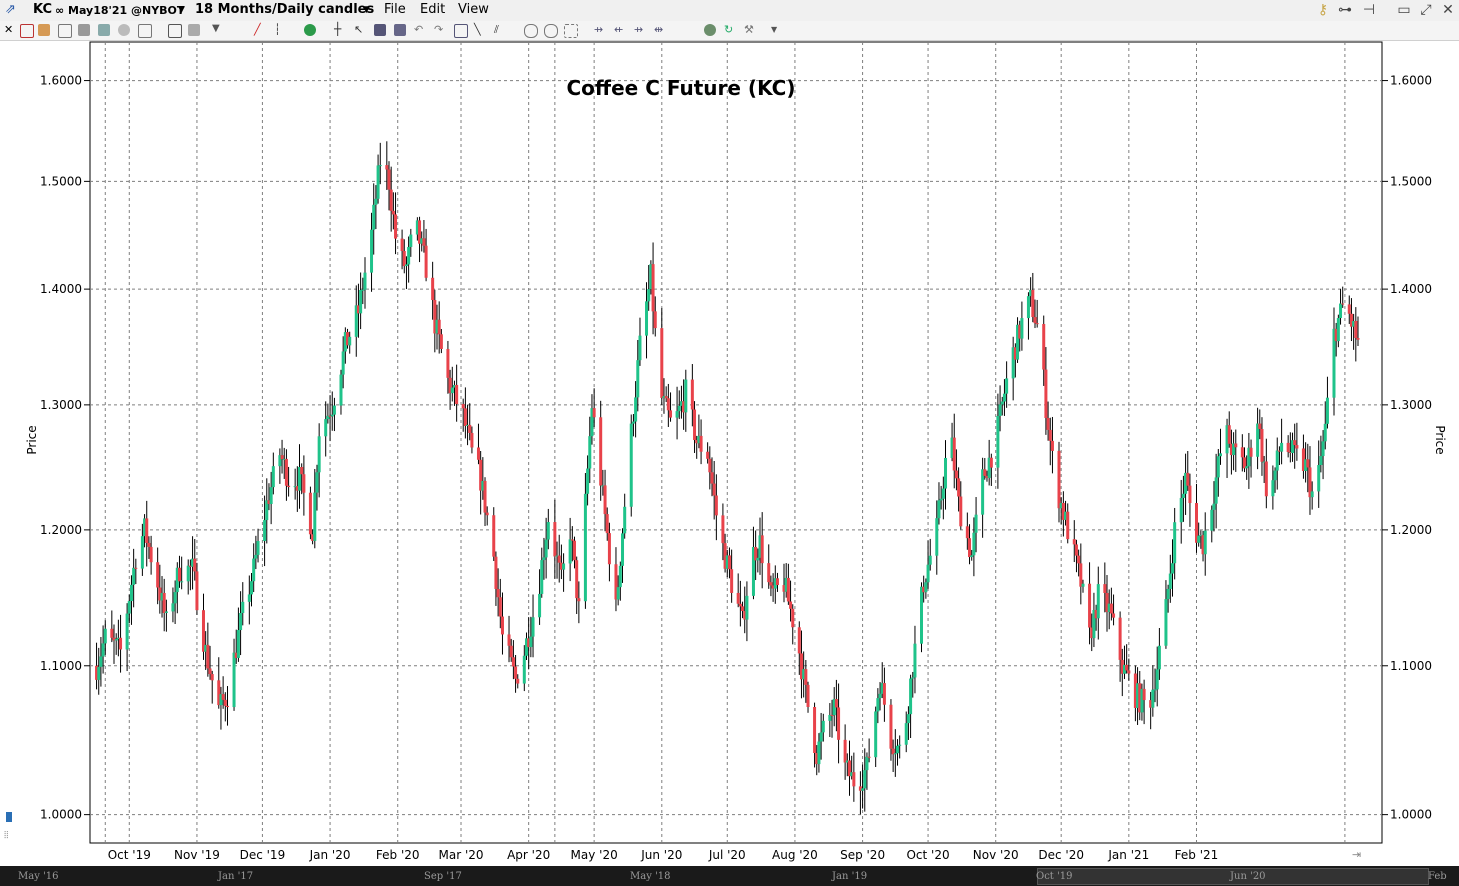  I want to click on hand-icon, so click(44, 30).